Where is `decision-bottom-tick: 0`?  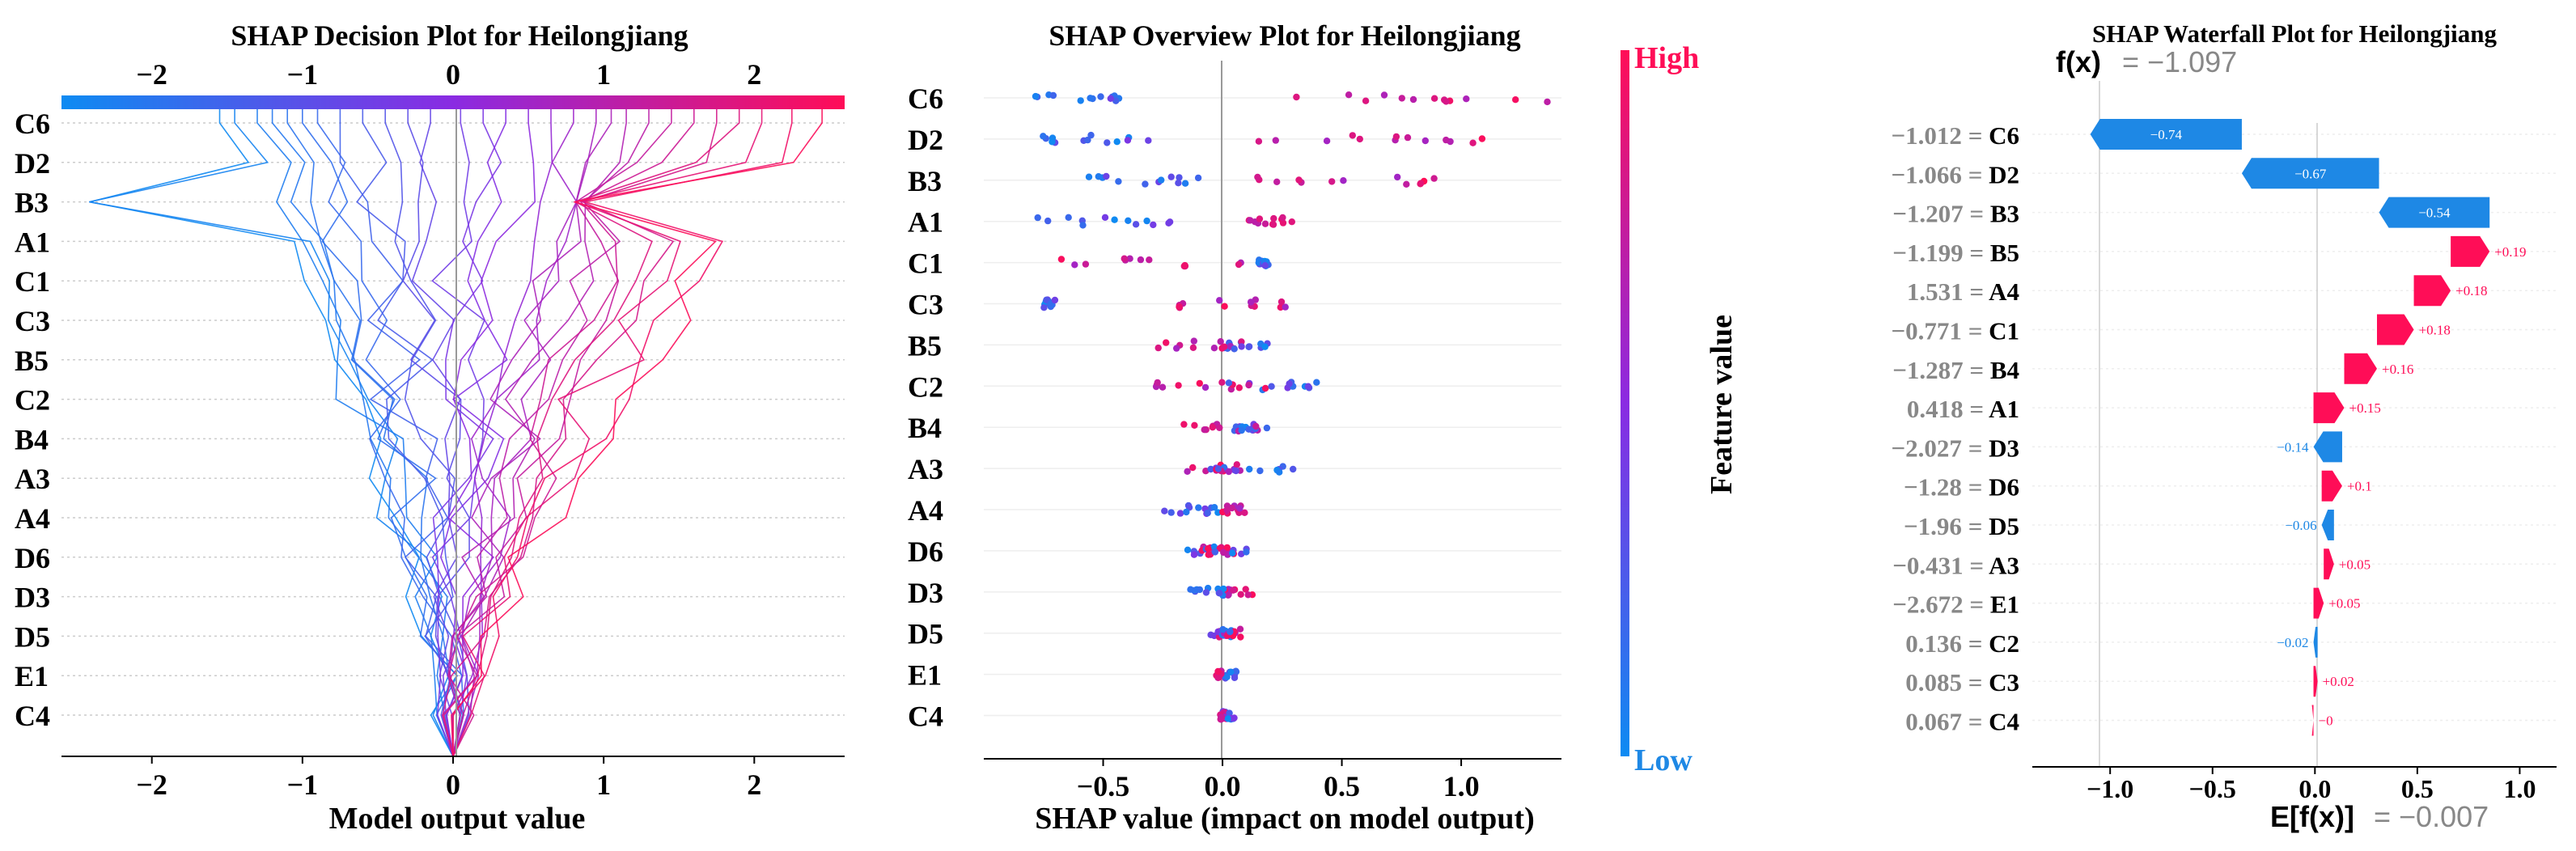
decision-bottom-tick: 0 is located at coordinates (453, 784).